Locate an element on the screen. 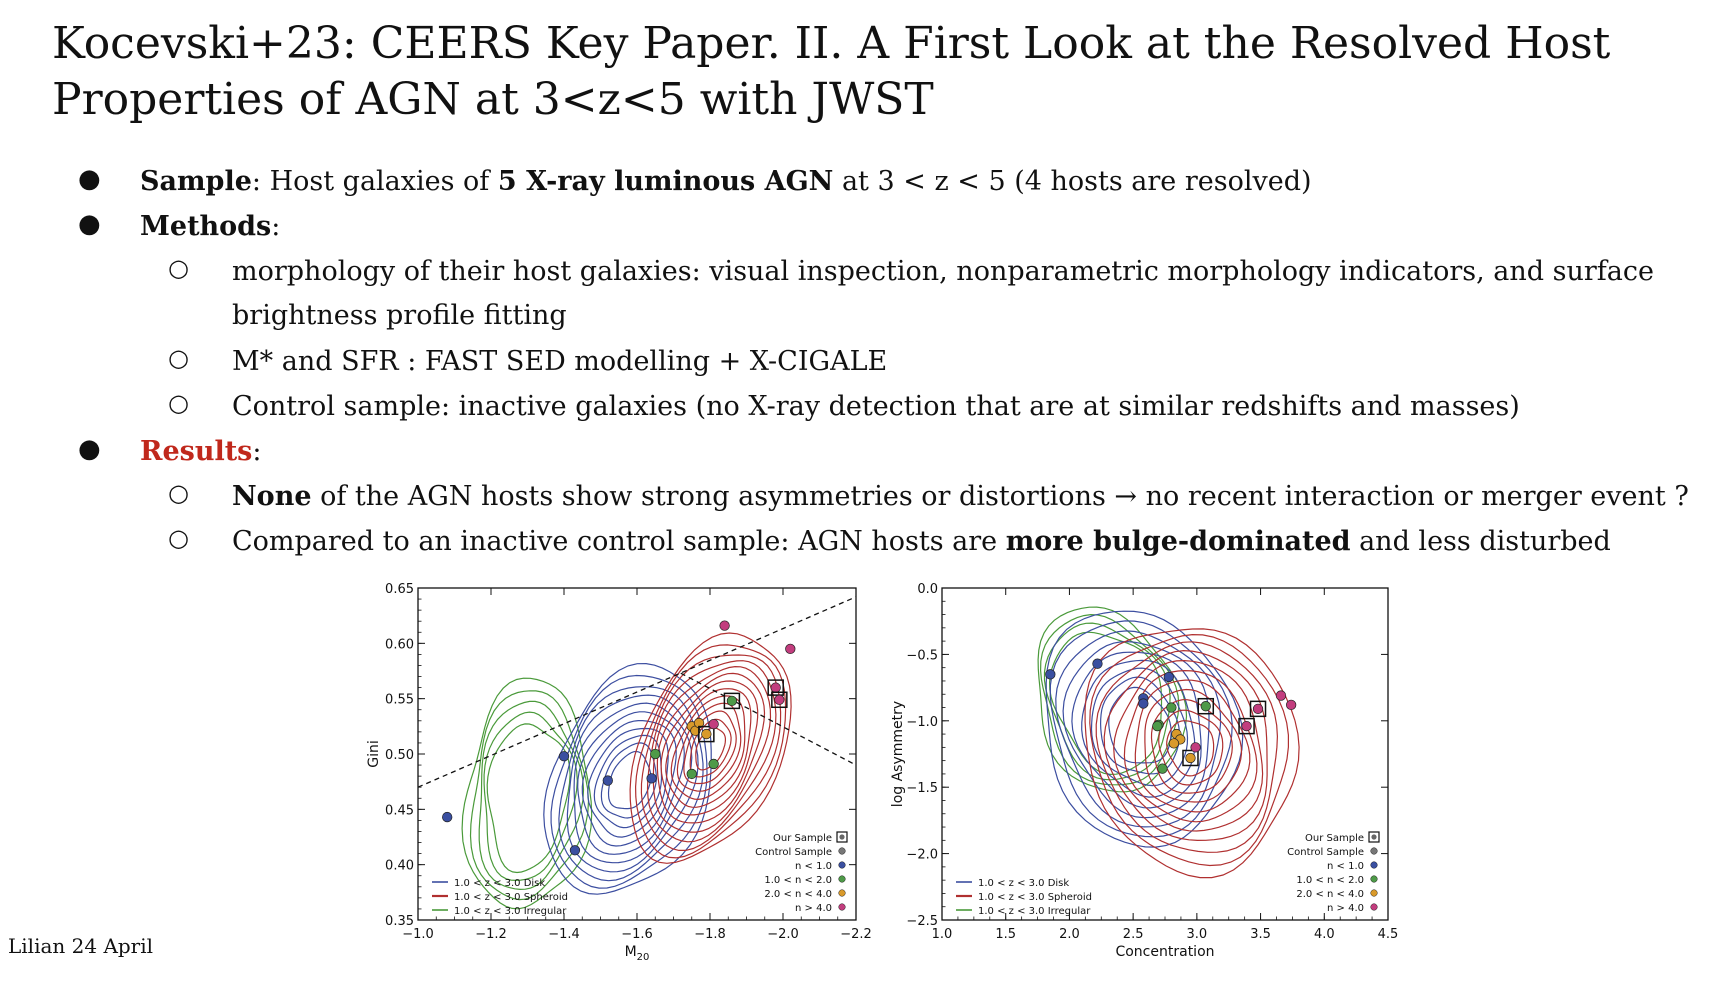 This screenshot has width=1730, height=982. contour-legend-label: 1.0 < z < 3.0 Spheroid is located at coordinates (1035, 897).